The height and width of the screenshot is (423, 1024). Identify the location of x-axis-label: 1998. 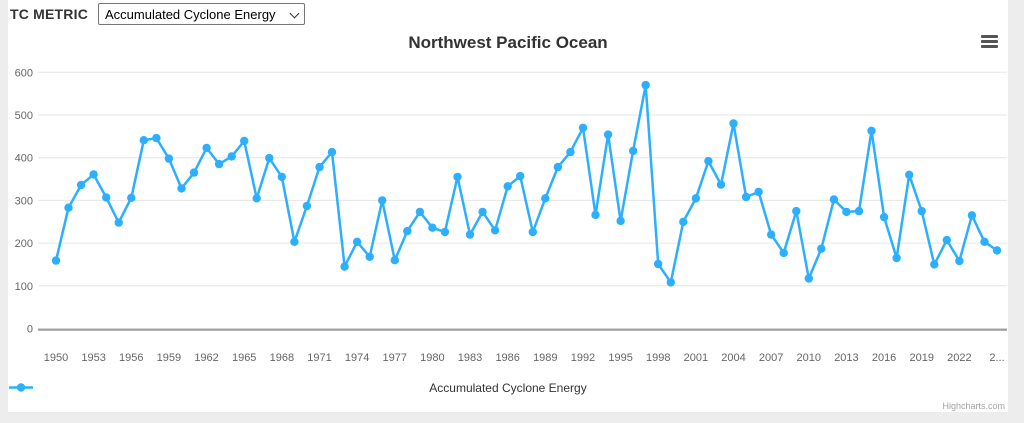
(658, 358).